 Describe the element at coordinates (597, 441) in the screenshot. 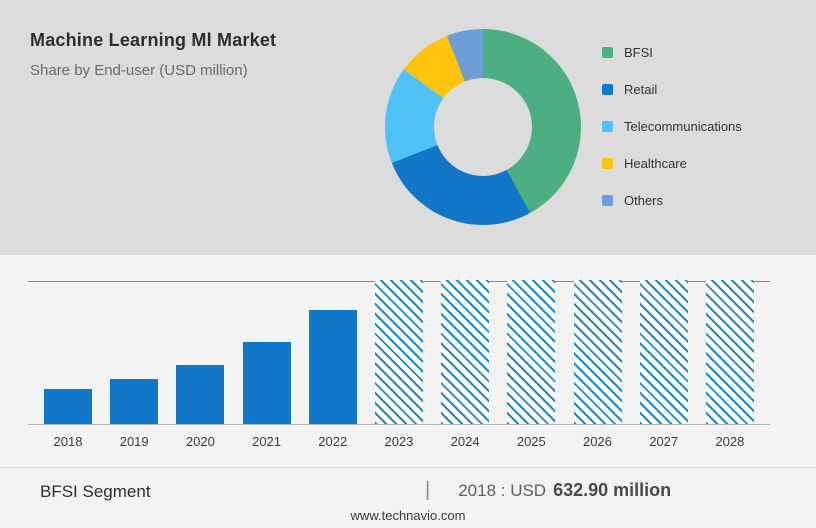

I see `x-axis-label: 2026` at that location.